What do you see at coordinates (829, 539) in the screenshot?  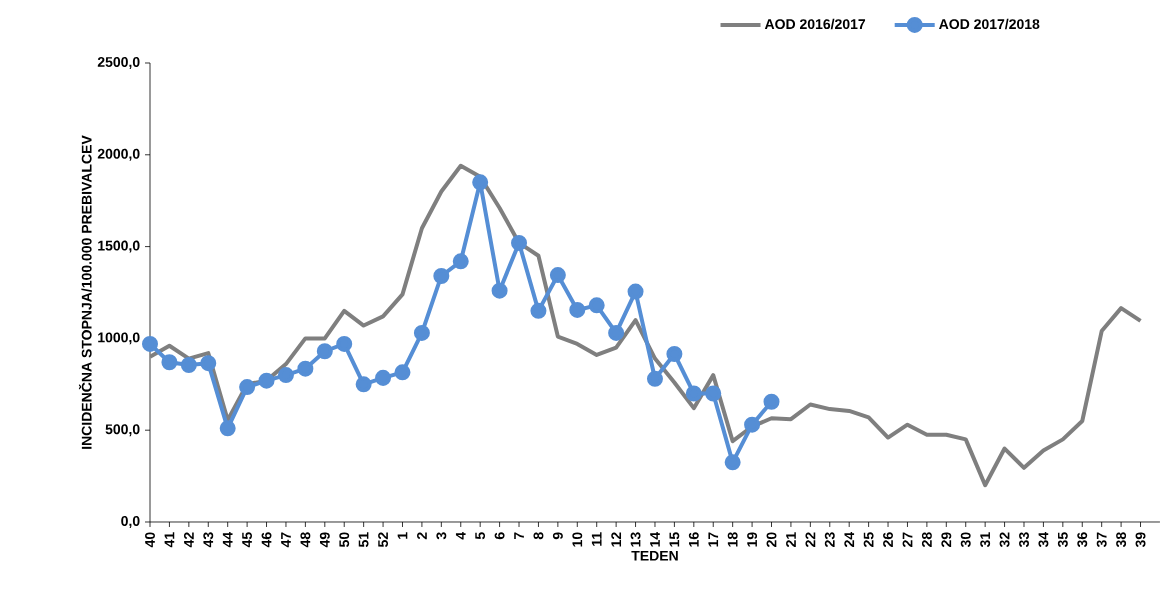 I see `x-tick-label: 23` at bounding box center [829, 539].